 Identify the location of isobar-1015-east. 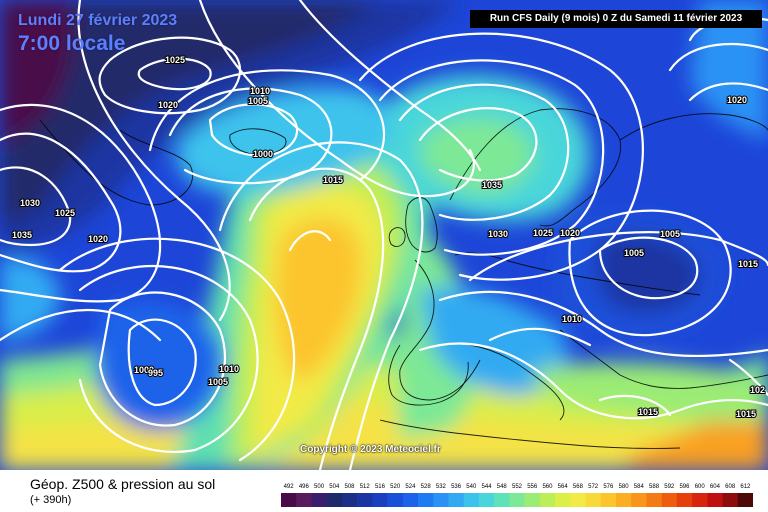
(618, 256).